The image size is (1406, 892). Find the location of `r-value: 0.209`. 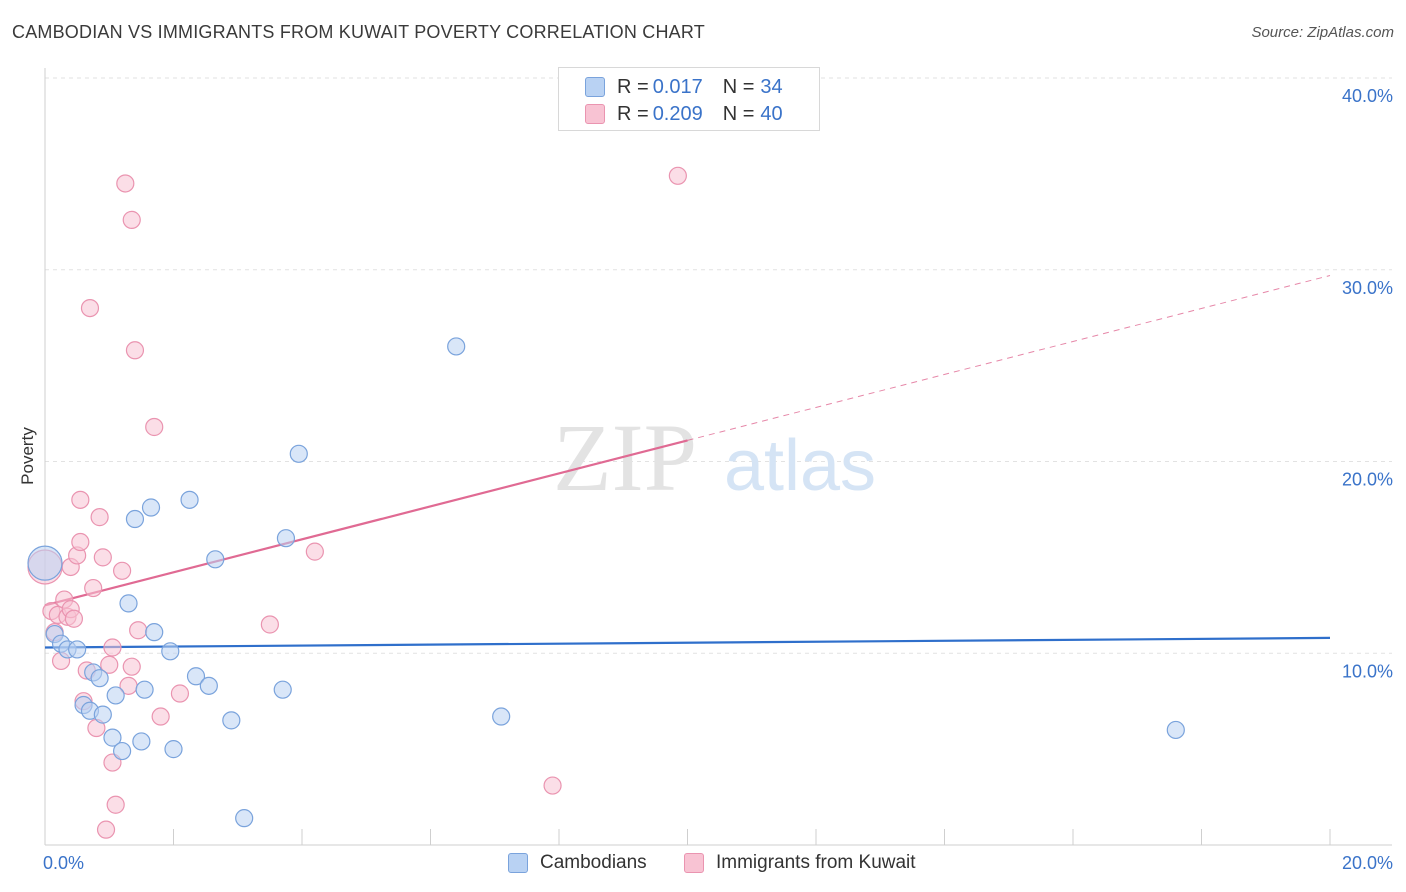

r-value: 0.209 is located at coordinates (677, 113).